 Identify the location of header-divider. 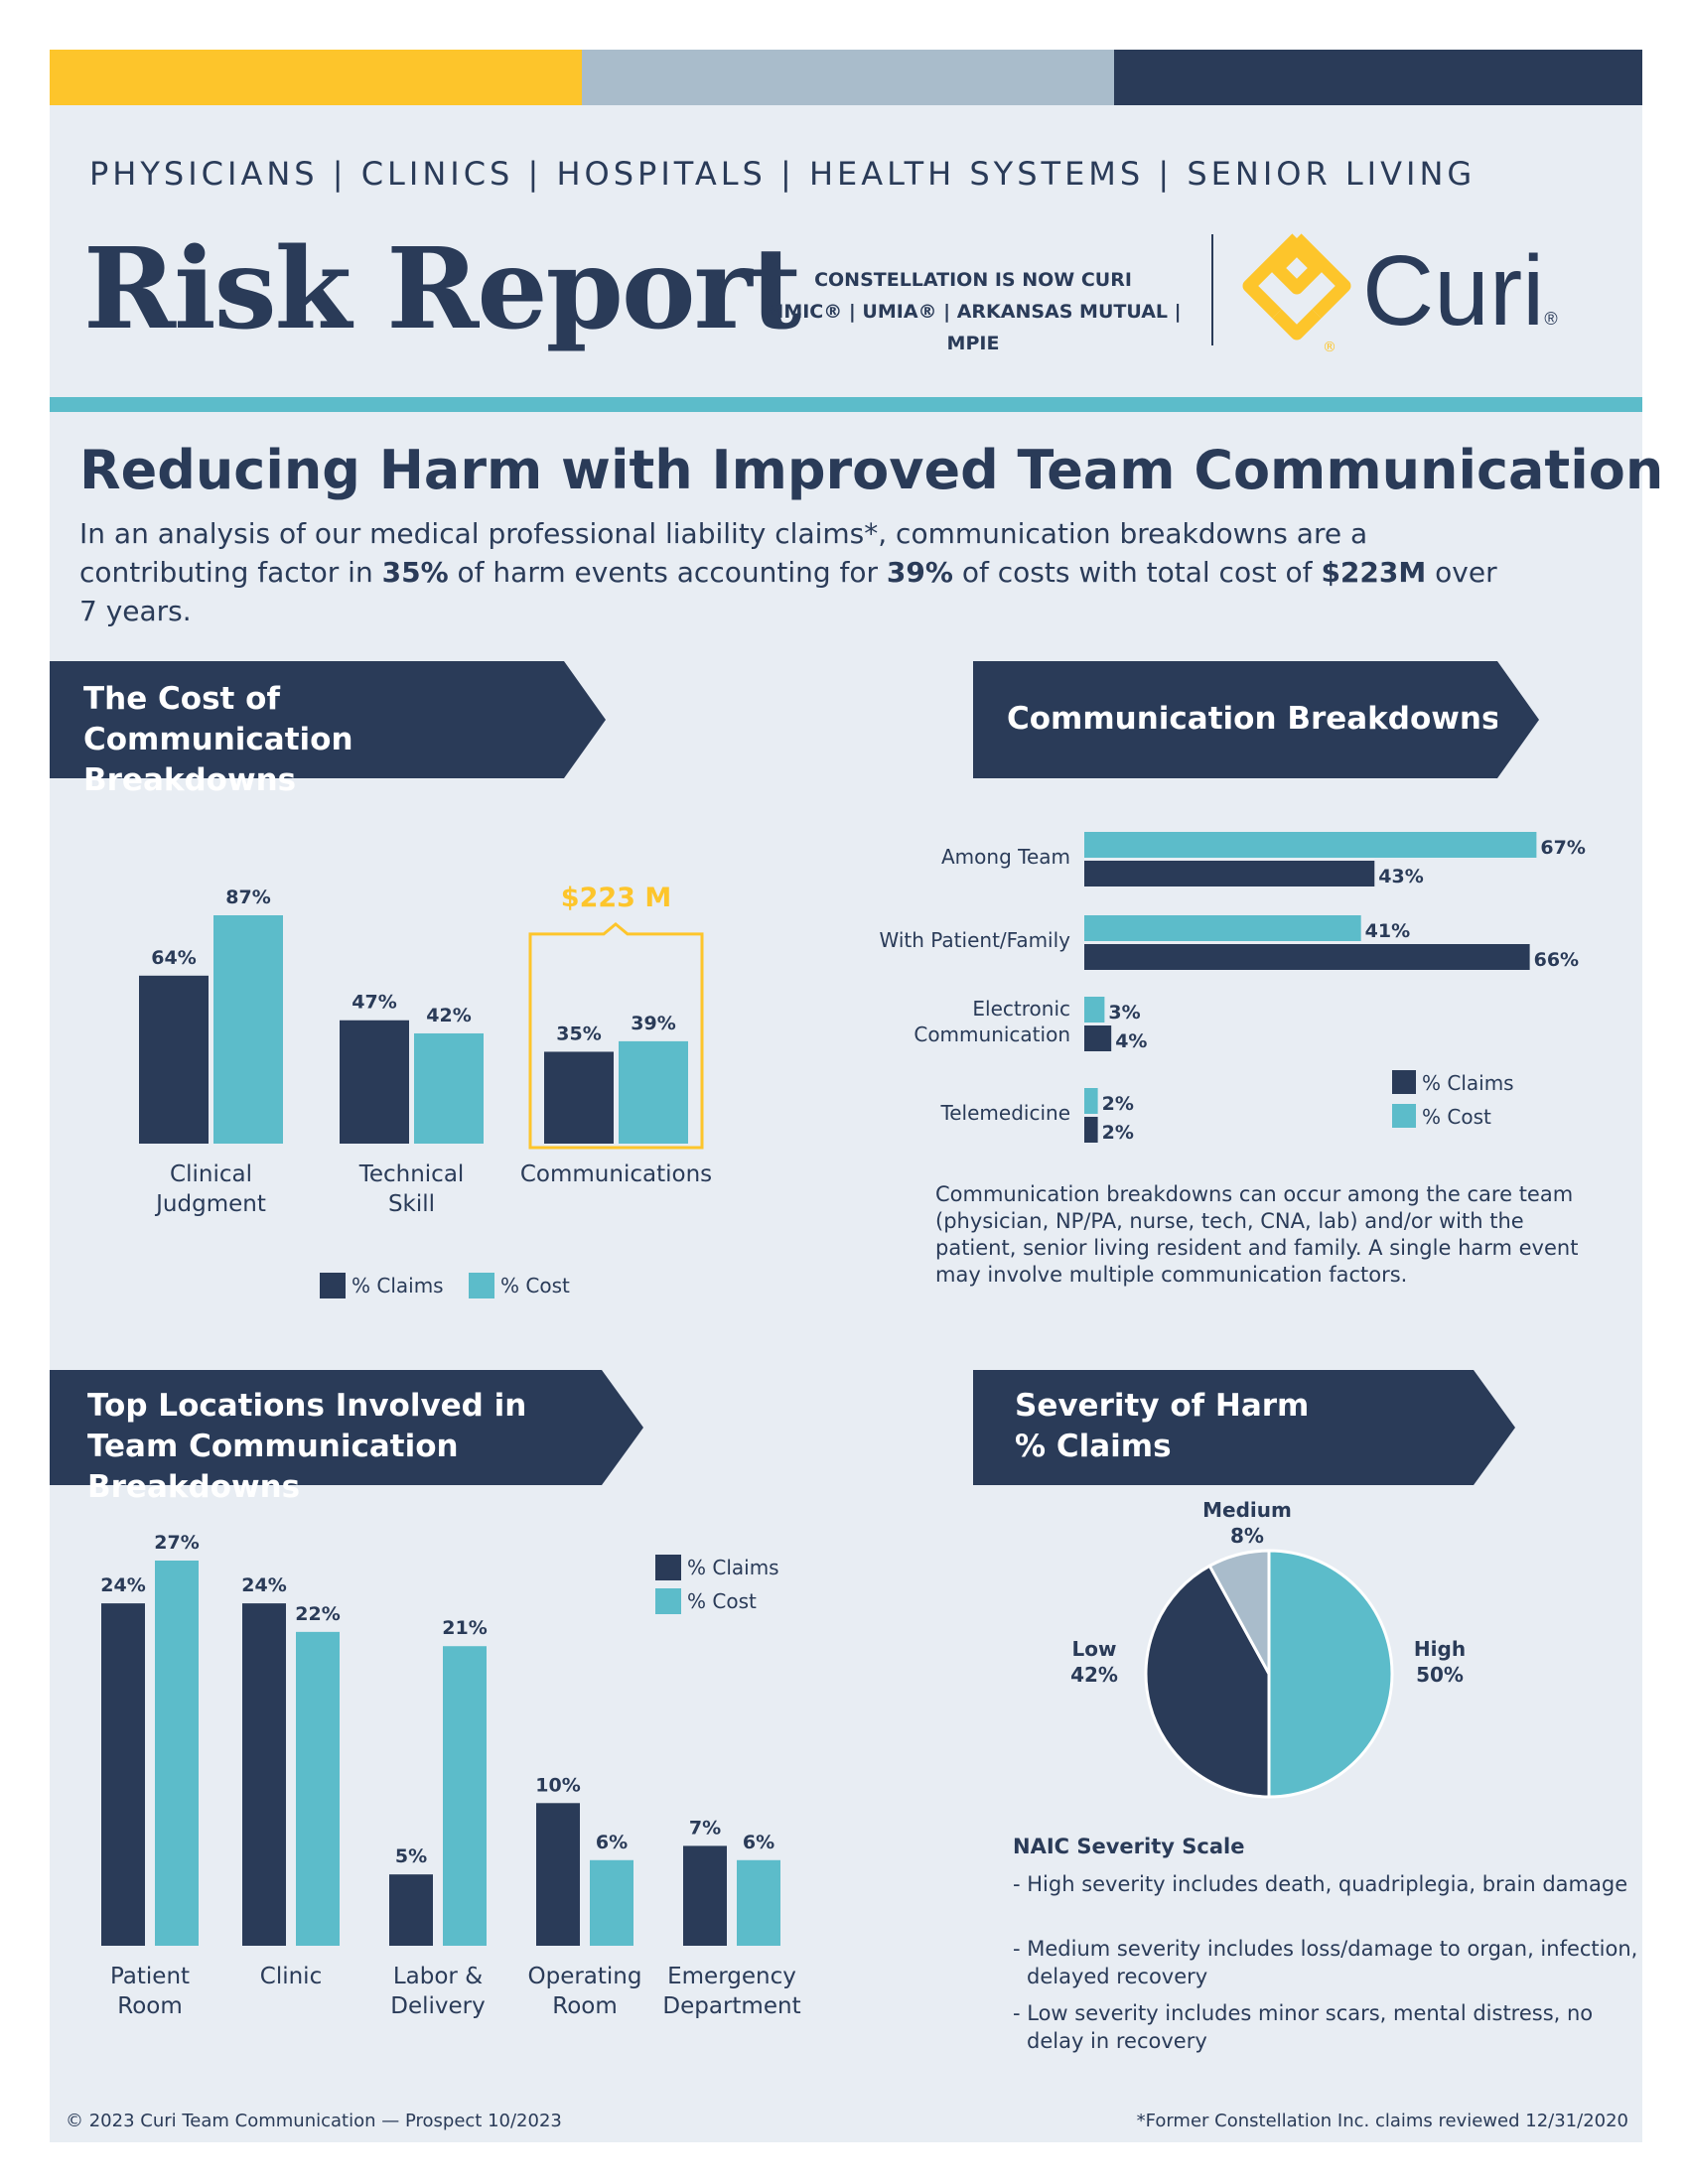
(1212, 289).